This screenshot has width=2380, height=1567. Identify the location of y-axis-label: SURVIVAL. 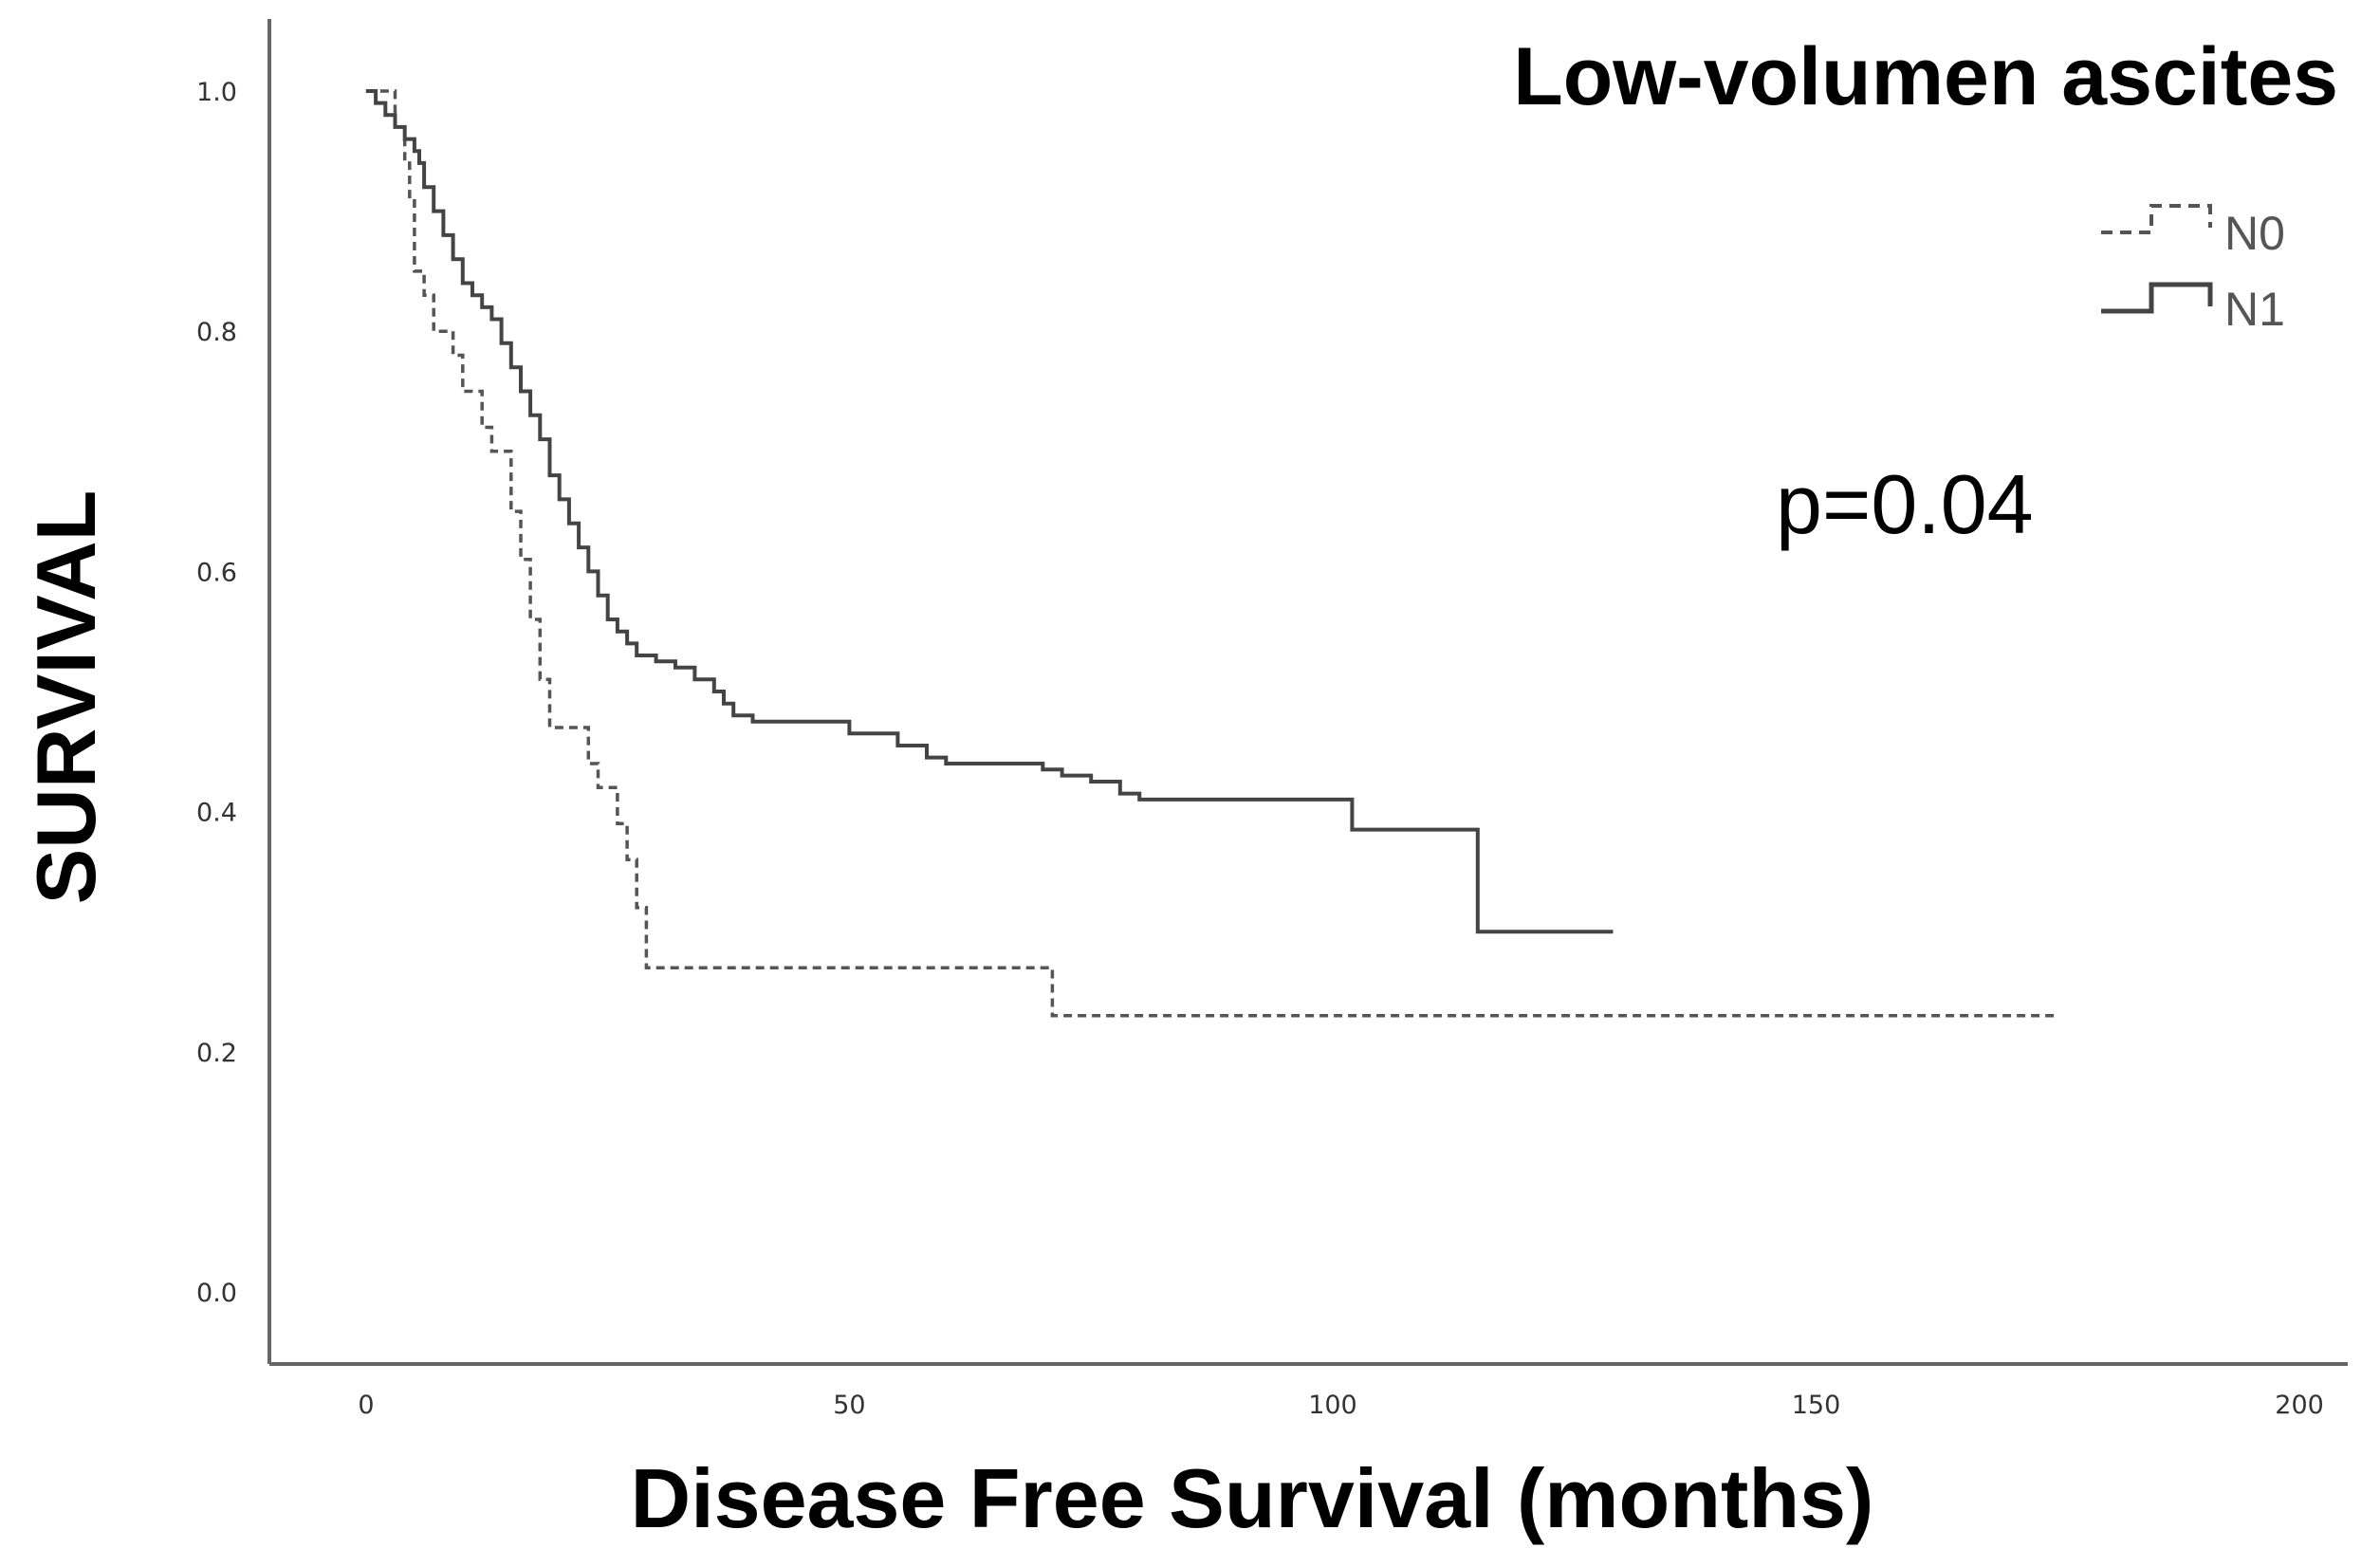
(66, 698).